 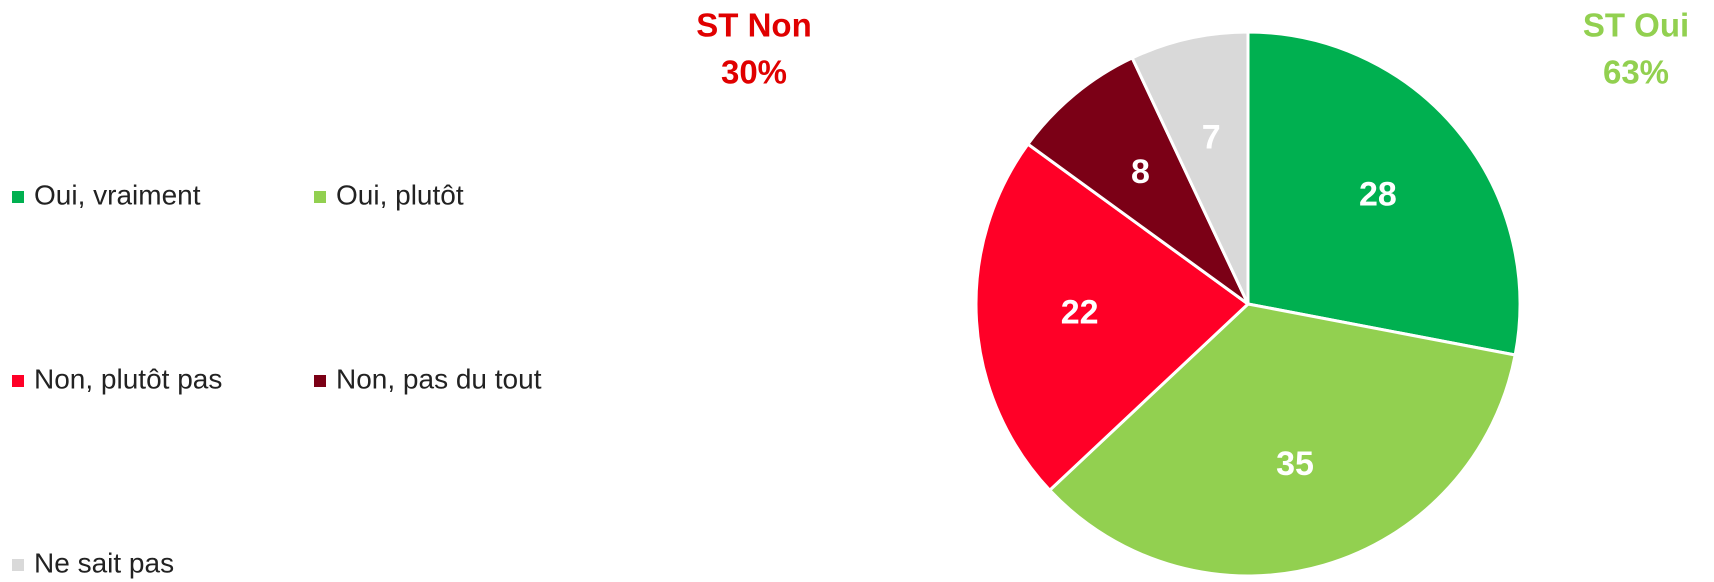 What do you see at coordinates (1636, 25) in the screenshot?
I see `annotation-label: ST Oui` at bounding box center [1636, 25].